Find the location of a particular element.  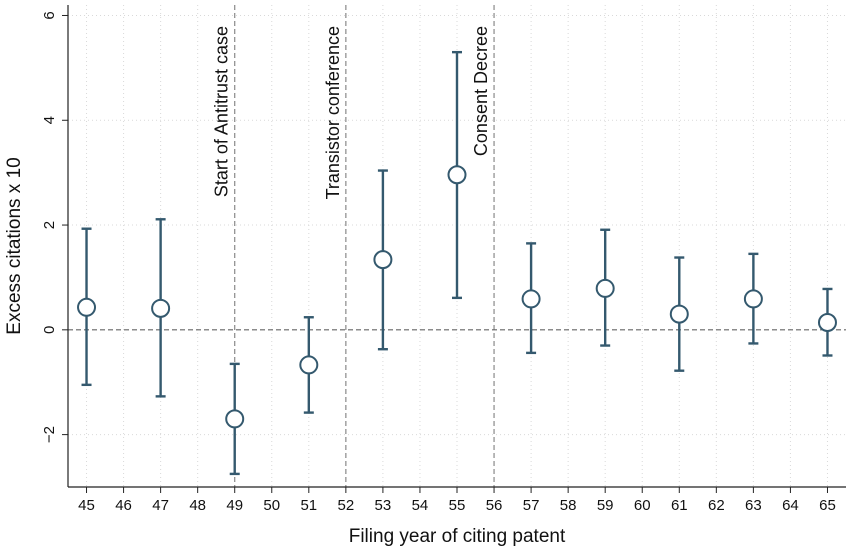

vertical-line-label: Start of Antitrust case is located at coordinates (222, 111).